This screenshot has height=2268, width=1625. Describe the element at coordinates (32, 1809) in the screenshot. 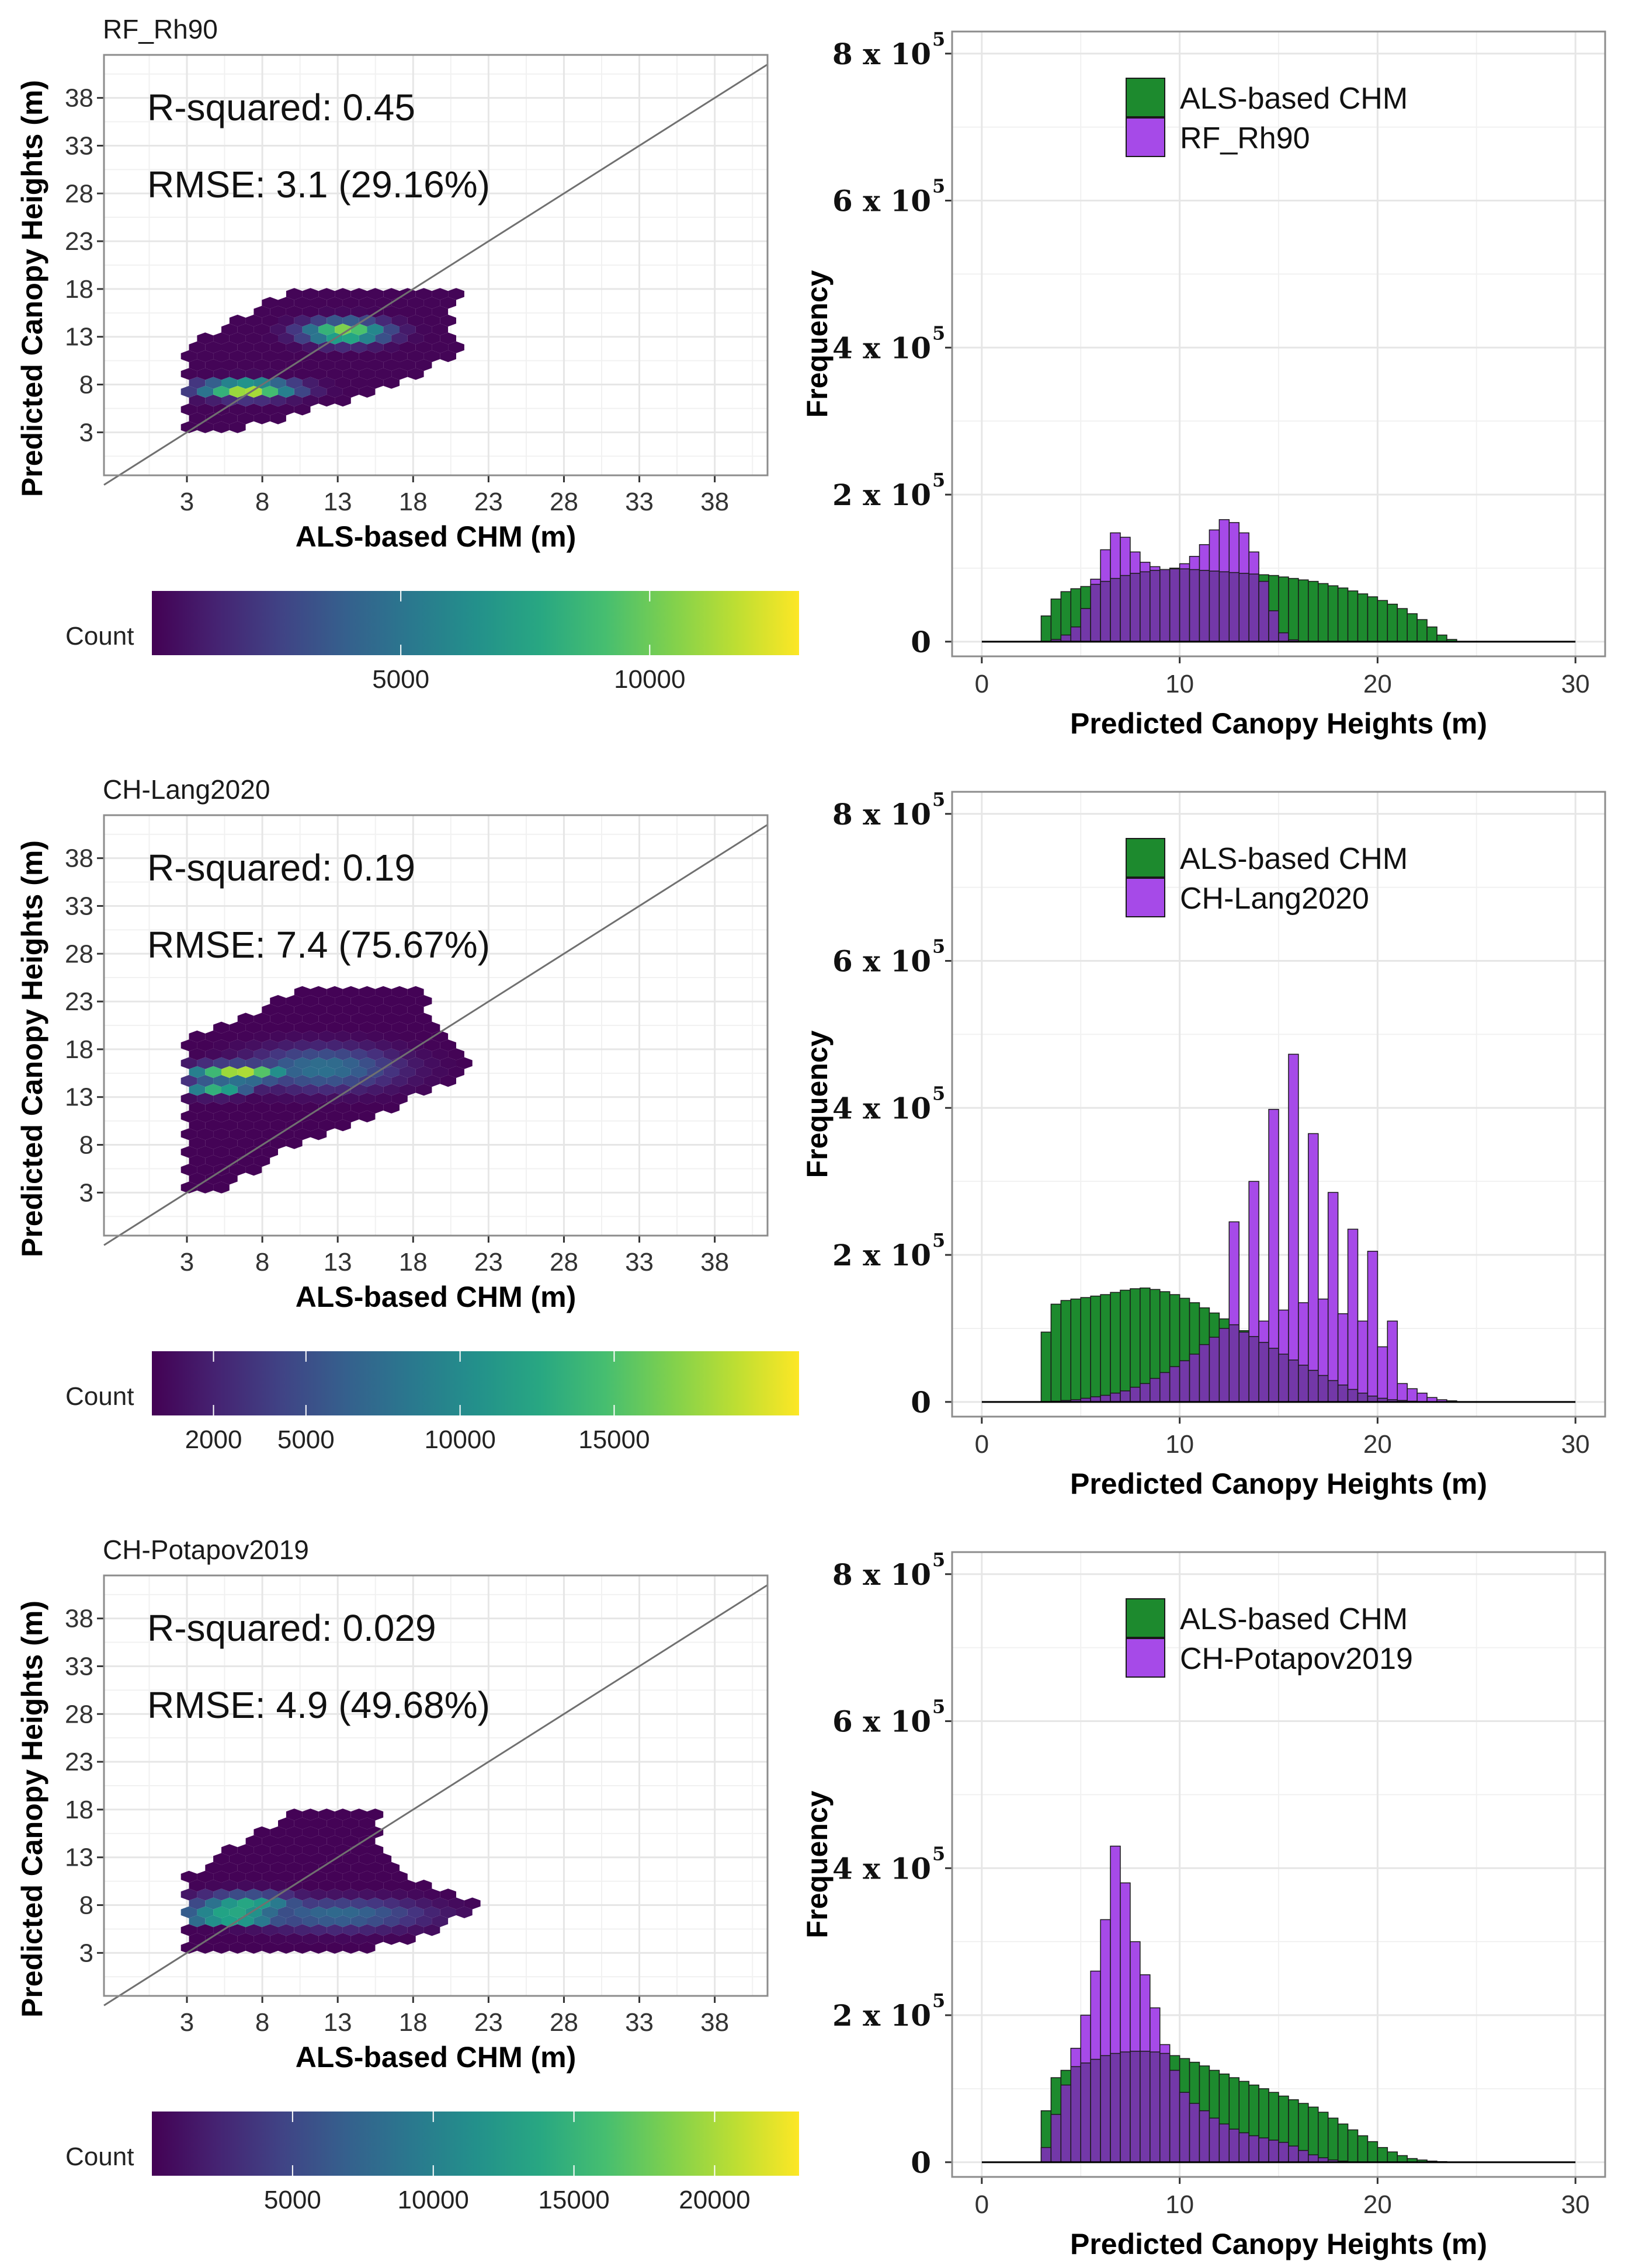

I see `y-axis-label: Predicted Canopy Heights (m)` at that location.